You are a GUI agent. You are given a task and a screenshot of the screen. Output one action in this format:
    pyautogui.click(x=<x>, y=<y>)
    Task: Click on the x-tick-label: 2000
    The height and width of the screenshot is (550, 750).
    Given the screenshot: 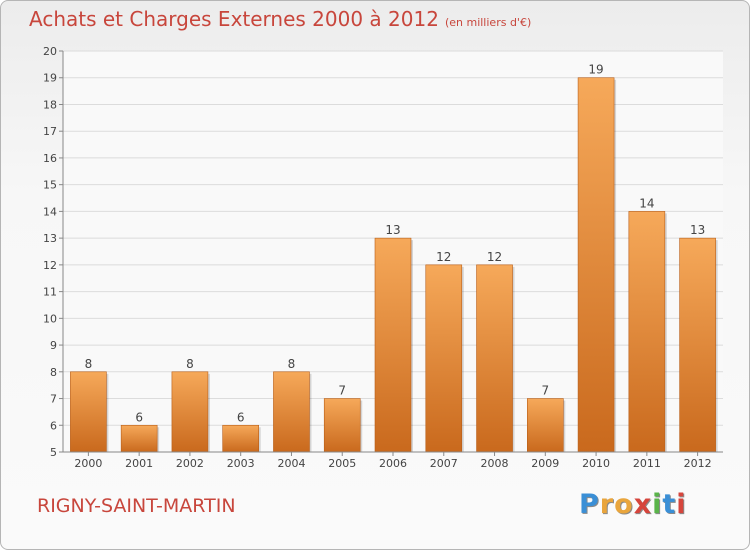 What is the action you would take?
    pyautogui.click(x=88, y=463)
    